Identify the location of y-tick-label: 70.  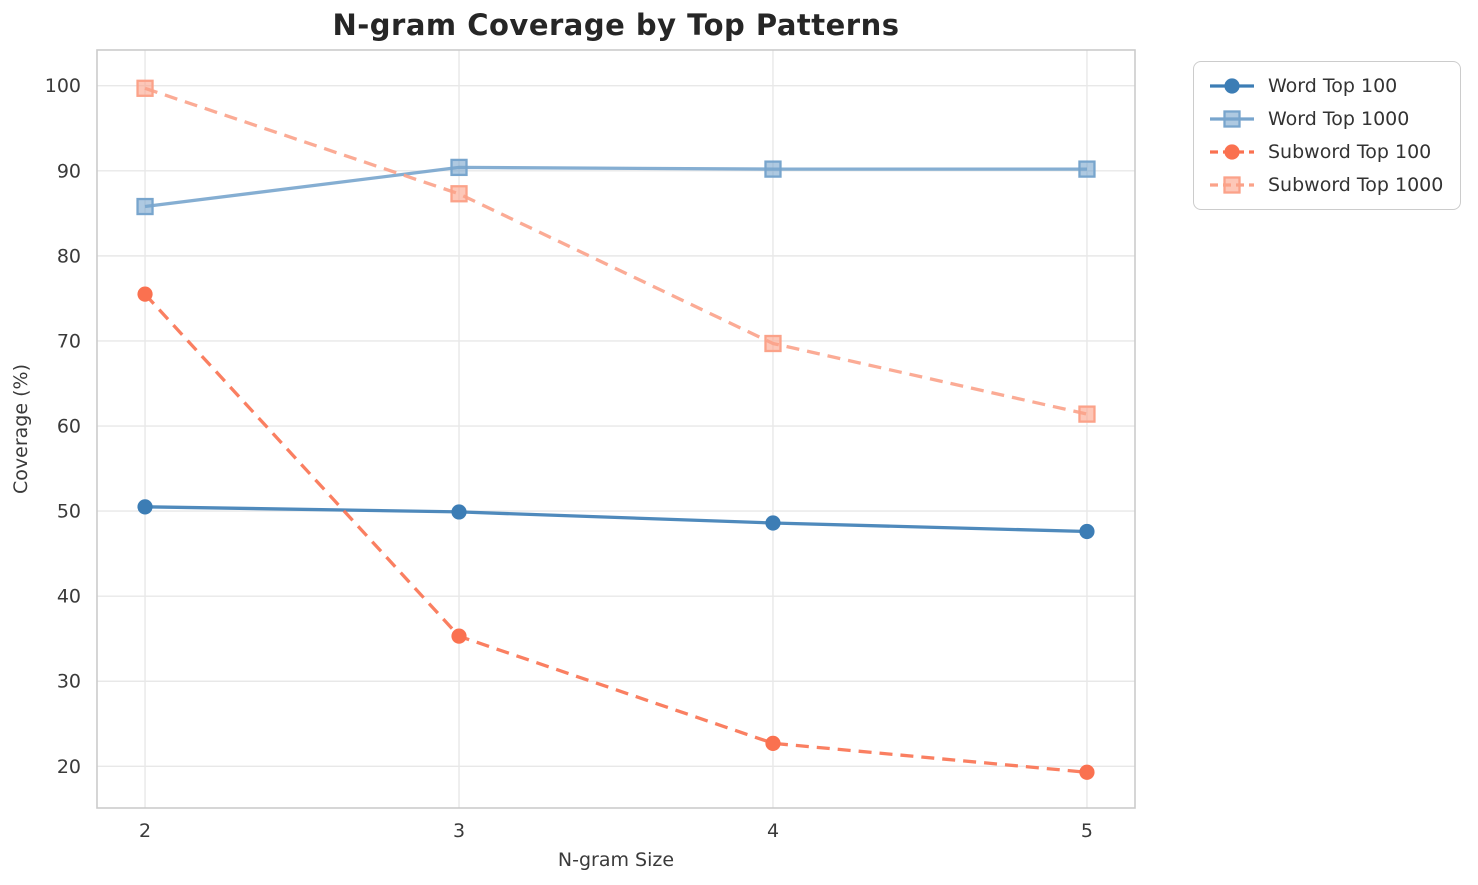
(69, 341).